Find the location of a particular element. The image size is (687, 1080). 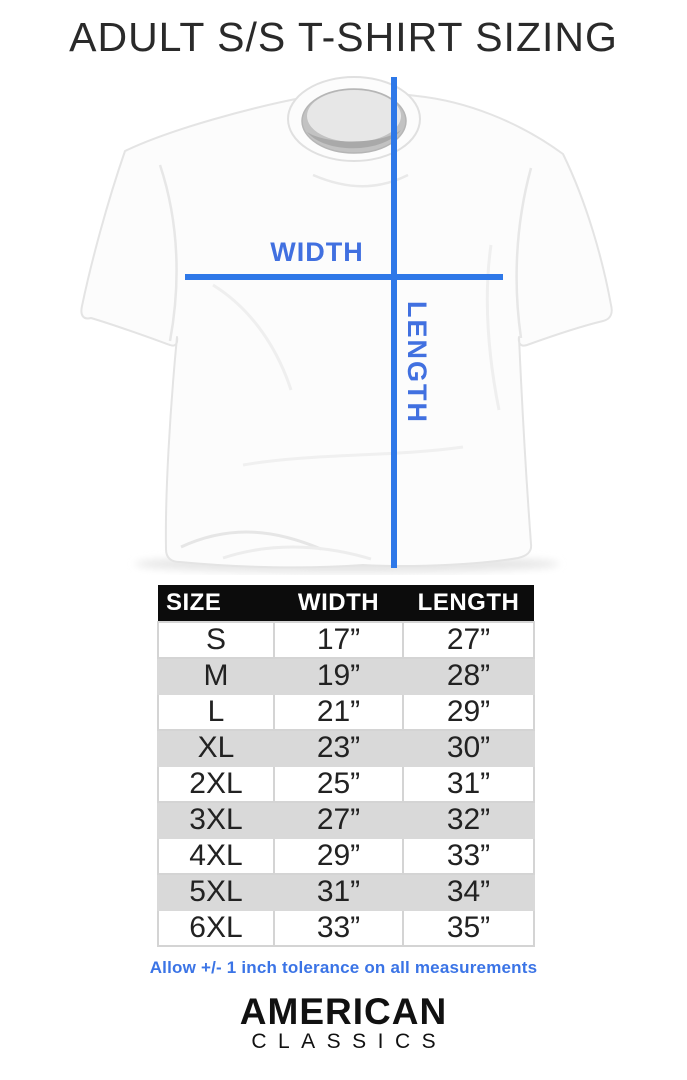

length-cell: 34” is located at coordinates (468, 892).